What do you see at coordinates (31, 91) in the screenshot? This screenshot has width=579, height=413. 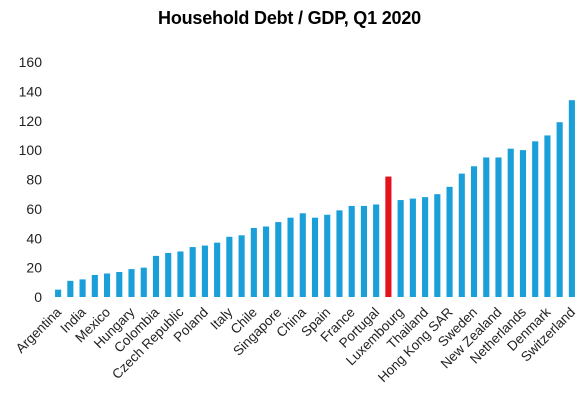 I see `y-tick-label: 140` at bounding box center [31, 91].